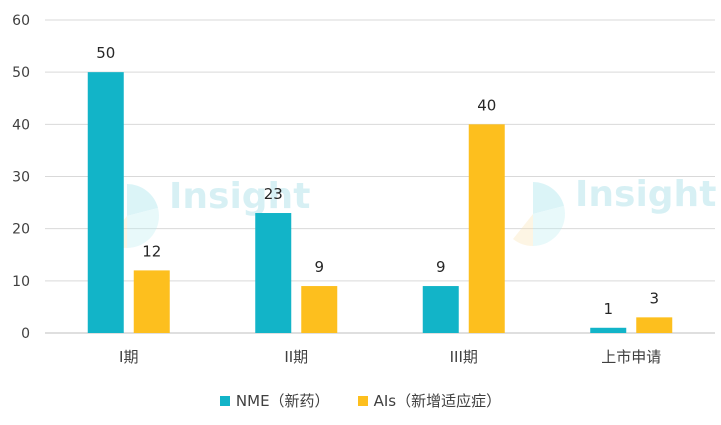 Image resolution: width=721 pixels, height=425 pixels. I want to click on y-tick-label: 30, so click(21, 178).